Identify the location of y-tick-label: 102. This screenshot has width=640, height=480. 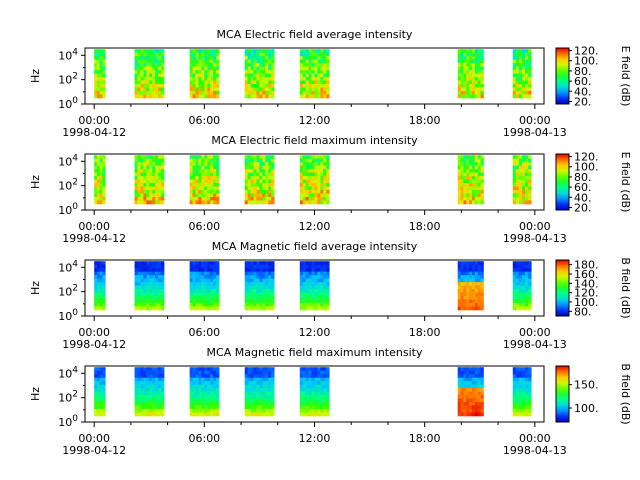
(68, 397).